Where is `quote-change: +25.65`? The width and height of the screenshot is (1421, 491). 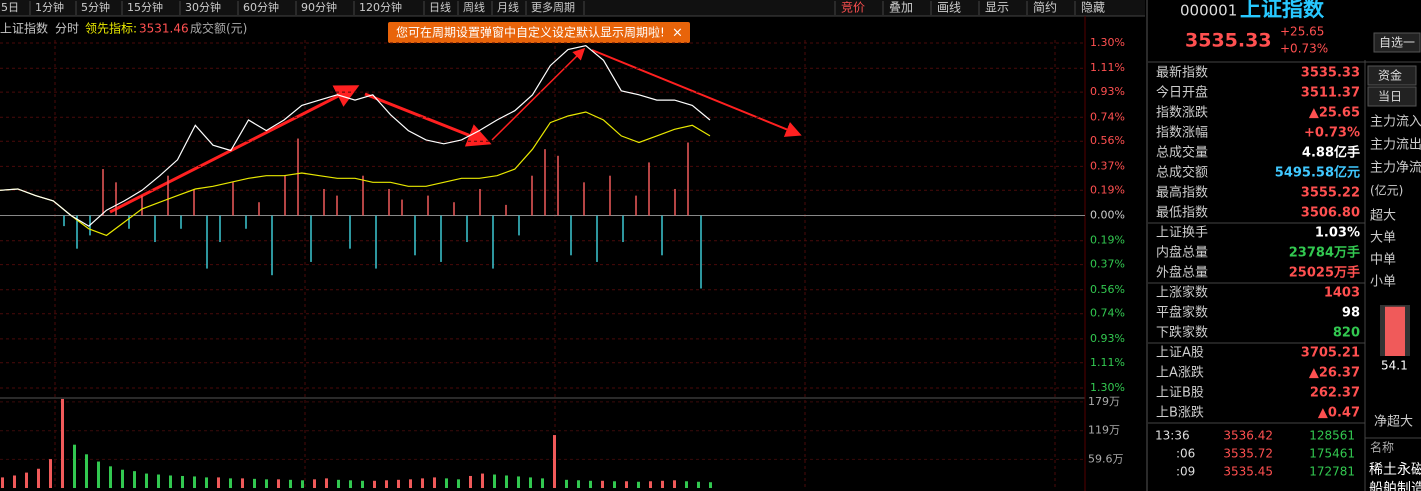 quote-change: +25.65 is located at coordinates (1302, 32).